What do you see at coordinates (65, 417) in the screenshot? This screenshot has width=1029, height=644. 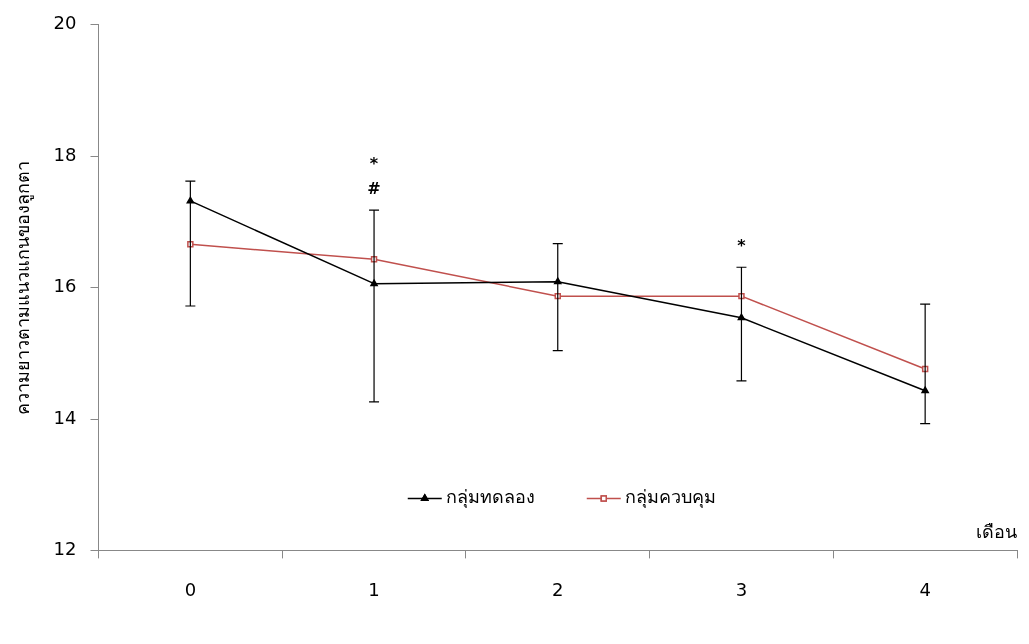 I see `y-tick-label: 14` at bounding box center [65, 417].